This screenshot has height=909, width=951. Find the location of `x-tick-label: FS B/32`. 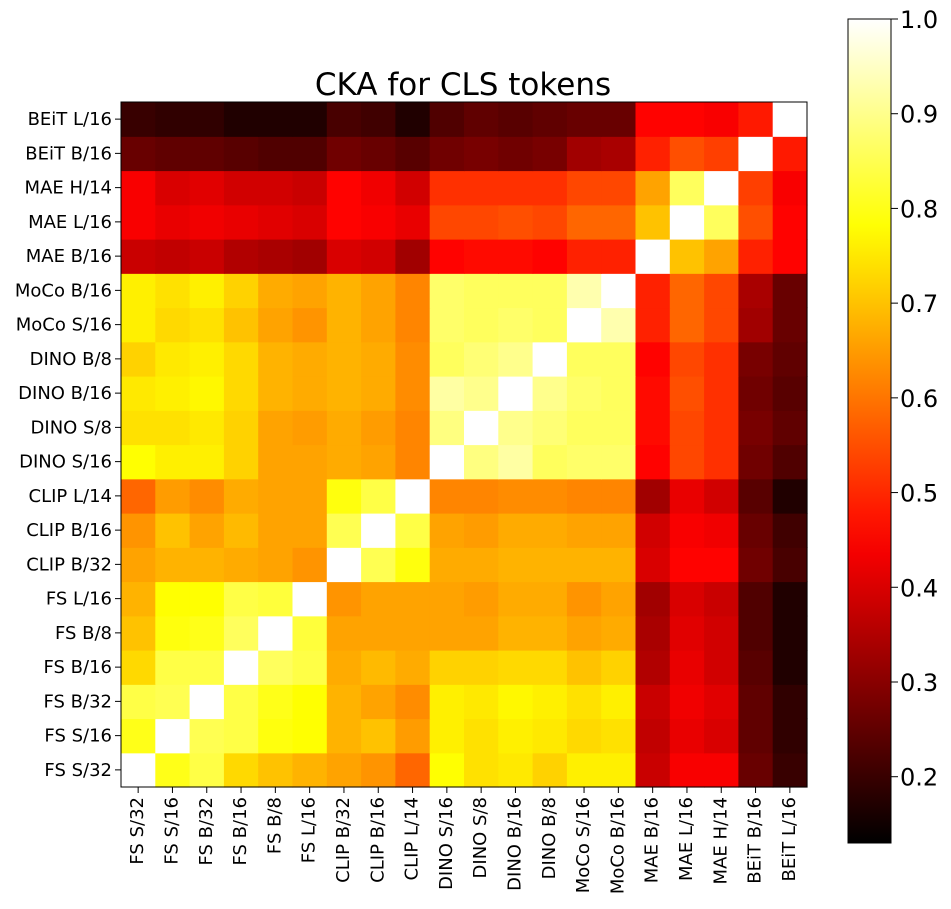

x-tick-label: FS B/32 is located at coordinates (206, 831).